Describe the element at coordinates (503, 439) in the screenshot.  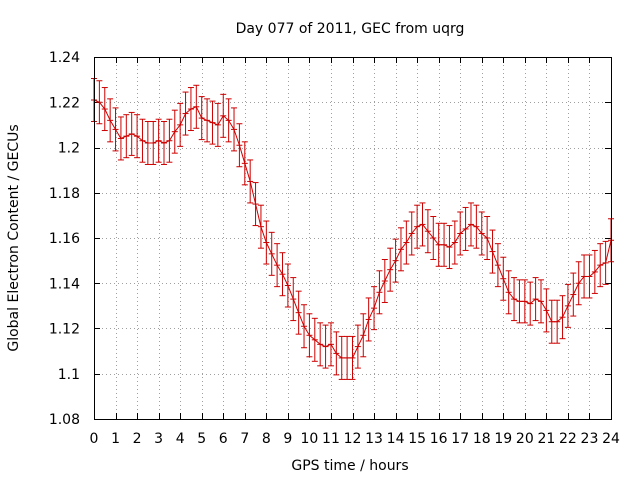
I see `x-tick-label: 19` at that location.